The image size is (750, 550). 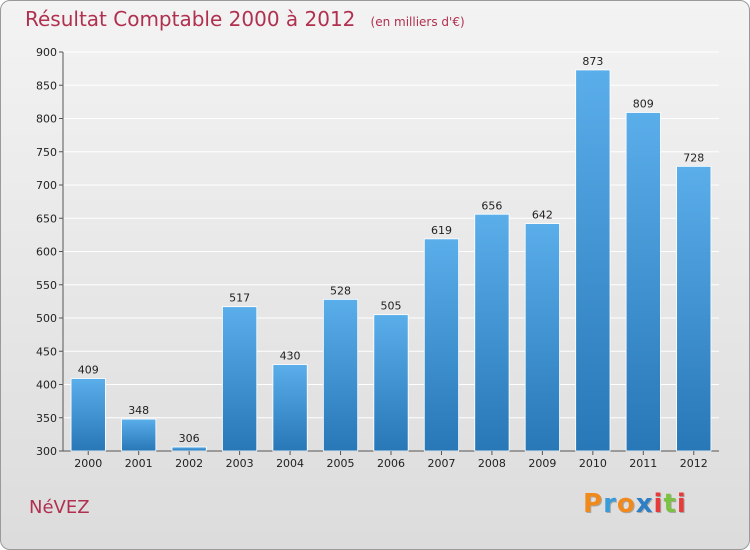 I want to click on x-tick-label: 2008, so click(x=492, y=463).